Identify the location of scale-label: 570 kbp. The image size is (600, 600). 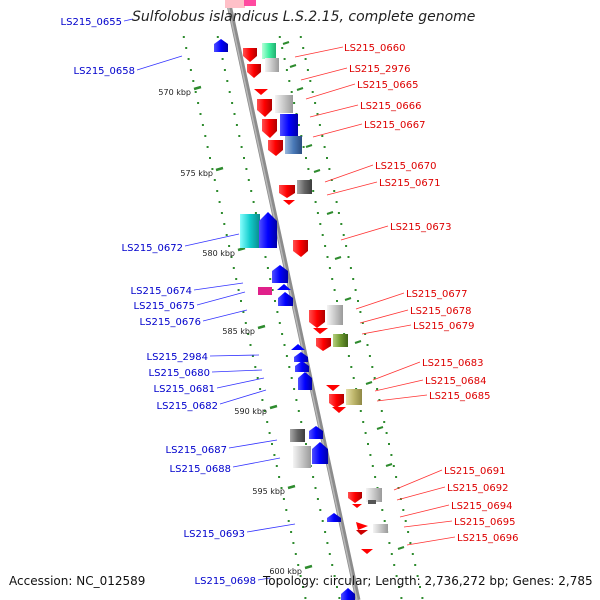
(174, 92).